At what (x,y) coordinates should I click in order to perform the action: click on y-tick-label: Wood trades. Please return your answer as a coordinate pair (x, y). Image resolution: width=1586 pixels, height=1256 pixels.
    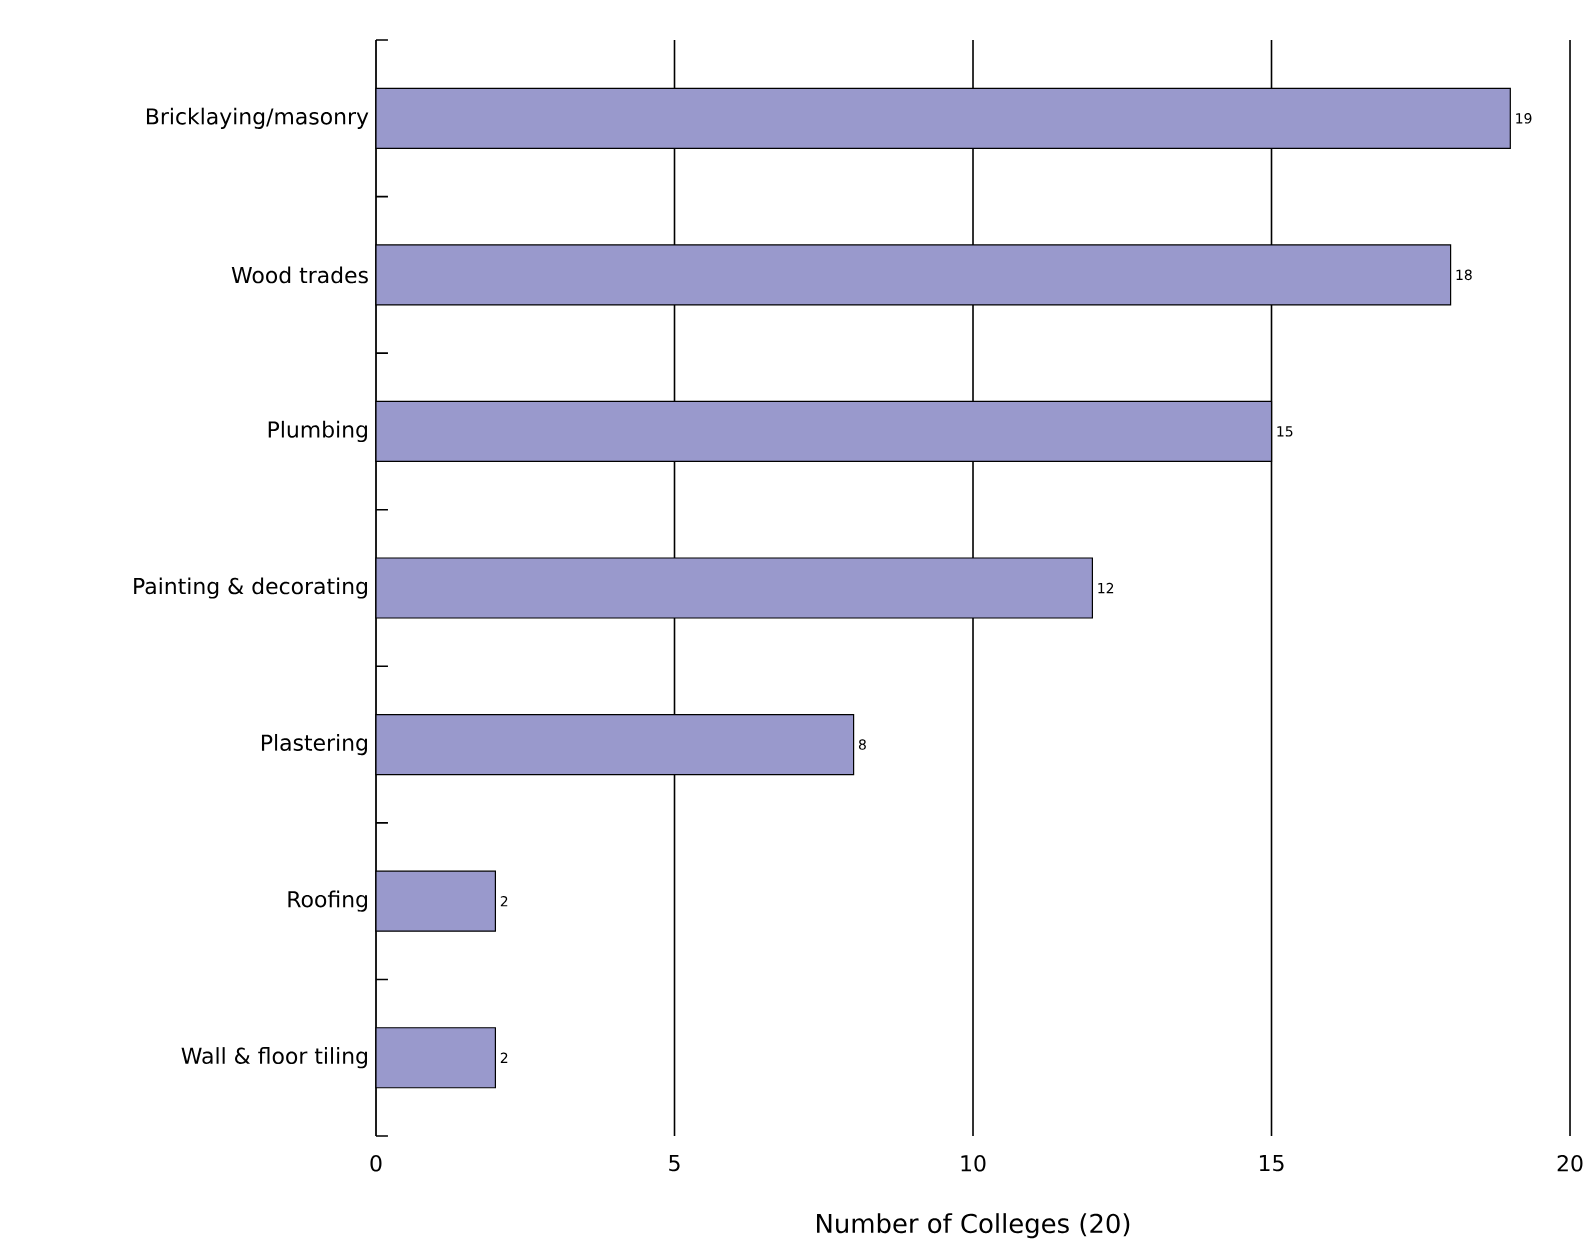
    Looking at the image, I should click on (299, 275).